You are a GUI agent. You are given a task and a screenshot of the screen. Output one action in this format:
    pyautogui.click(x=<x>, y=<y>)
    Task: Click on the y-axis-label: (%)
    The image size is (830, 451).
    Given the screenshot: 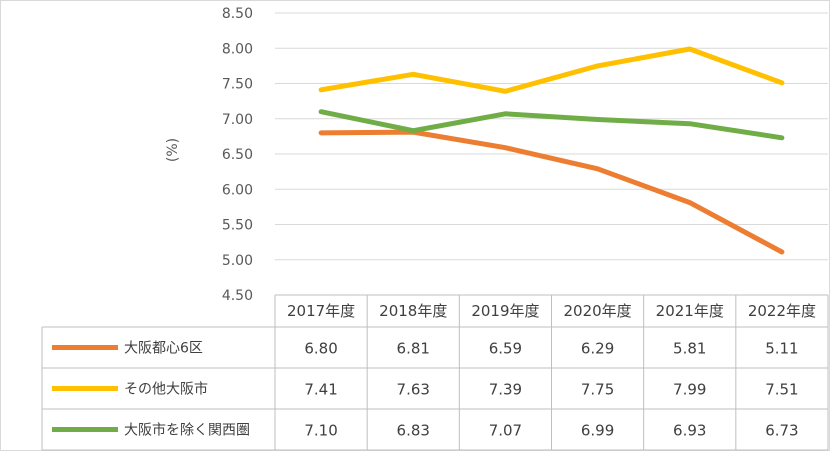 What is the action you would take?
    pyautogui.click(x=173, y=150)
    